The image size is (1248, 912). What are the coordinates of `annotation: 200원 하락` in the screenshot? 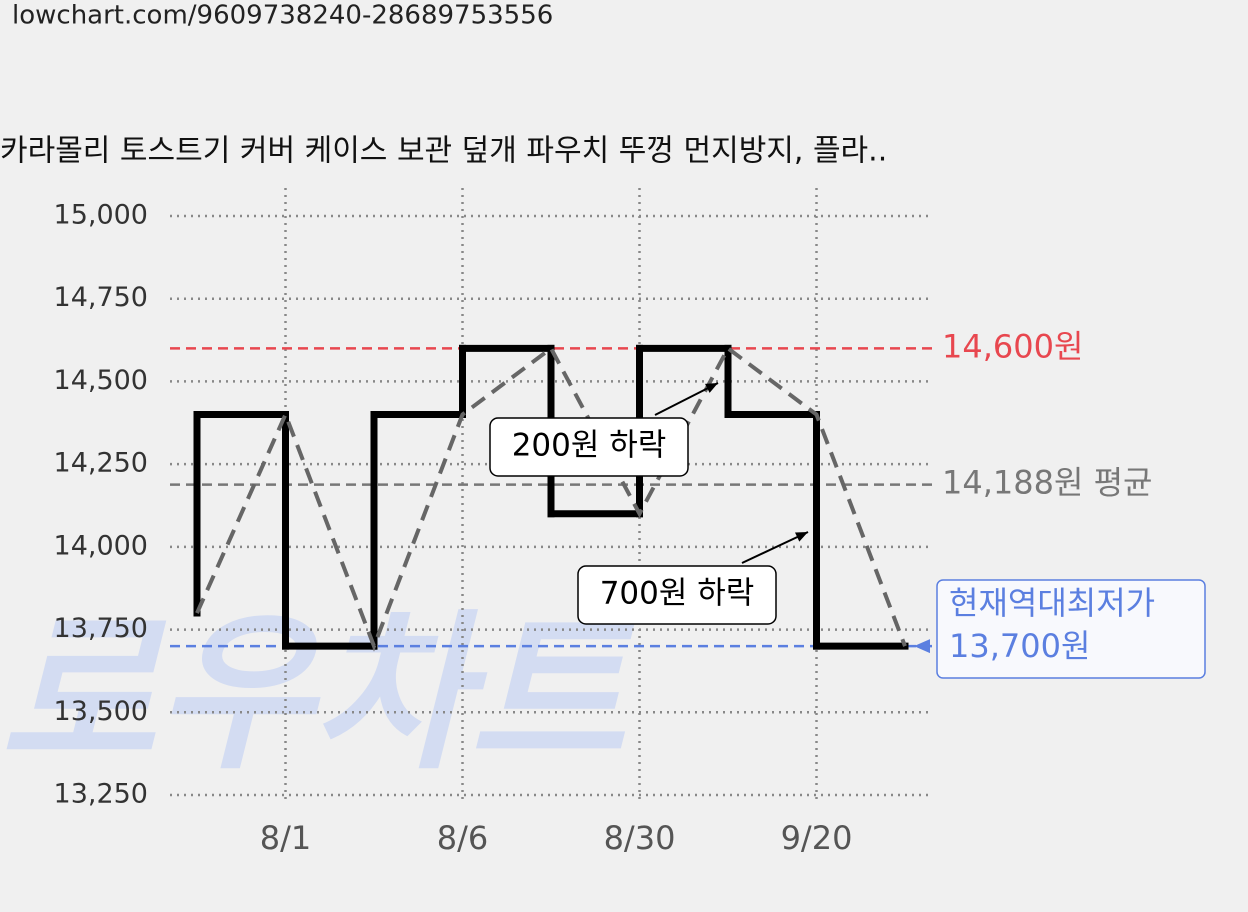 It's located at (589, 446).